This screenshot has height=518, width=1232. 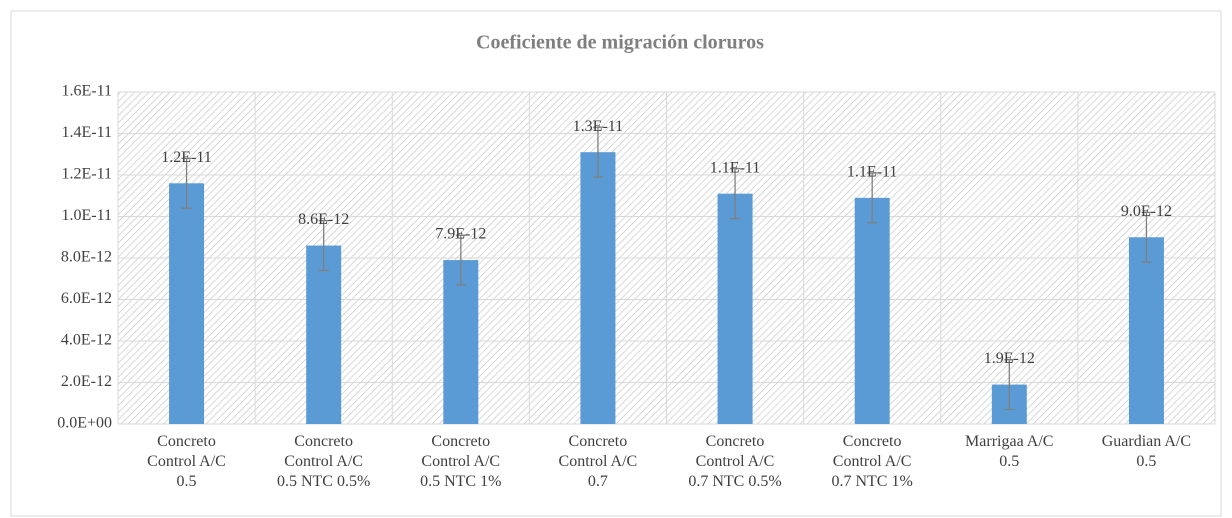 What do you see at coordinates (1146, 451) in the screenshot?
I see `x-tick-label: Guardian A/C 0.5` at bounding box center [1146, 451].